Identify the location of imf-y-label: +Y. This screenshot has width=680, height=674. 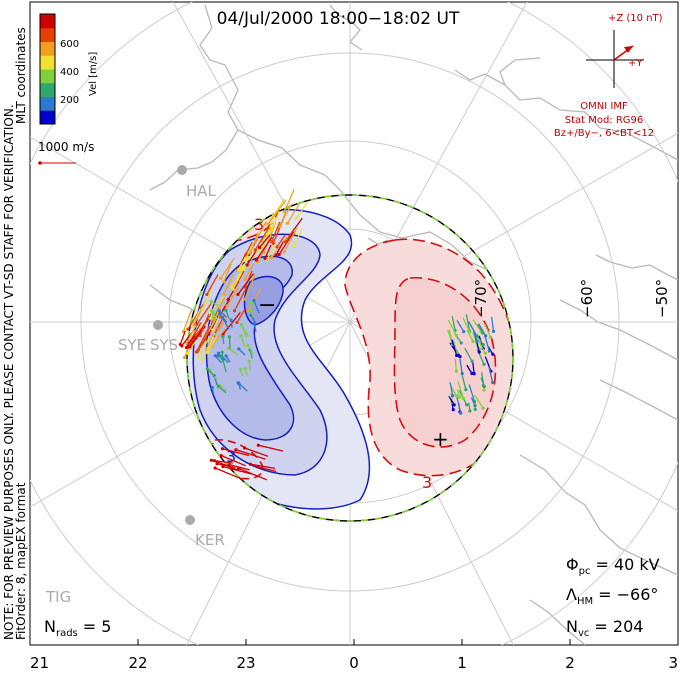
(635, 63).